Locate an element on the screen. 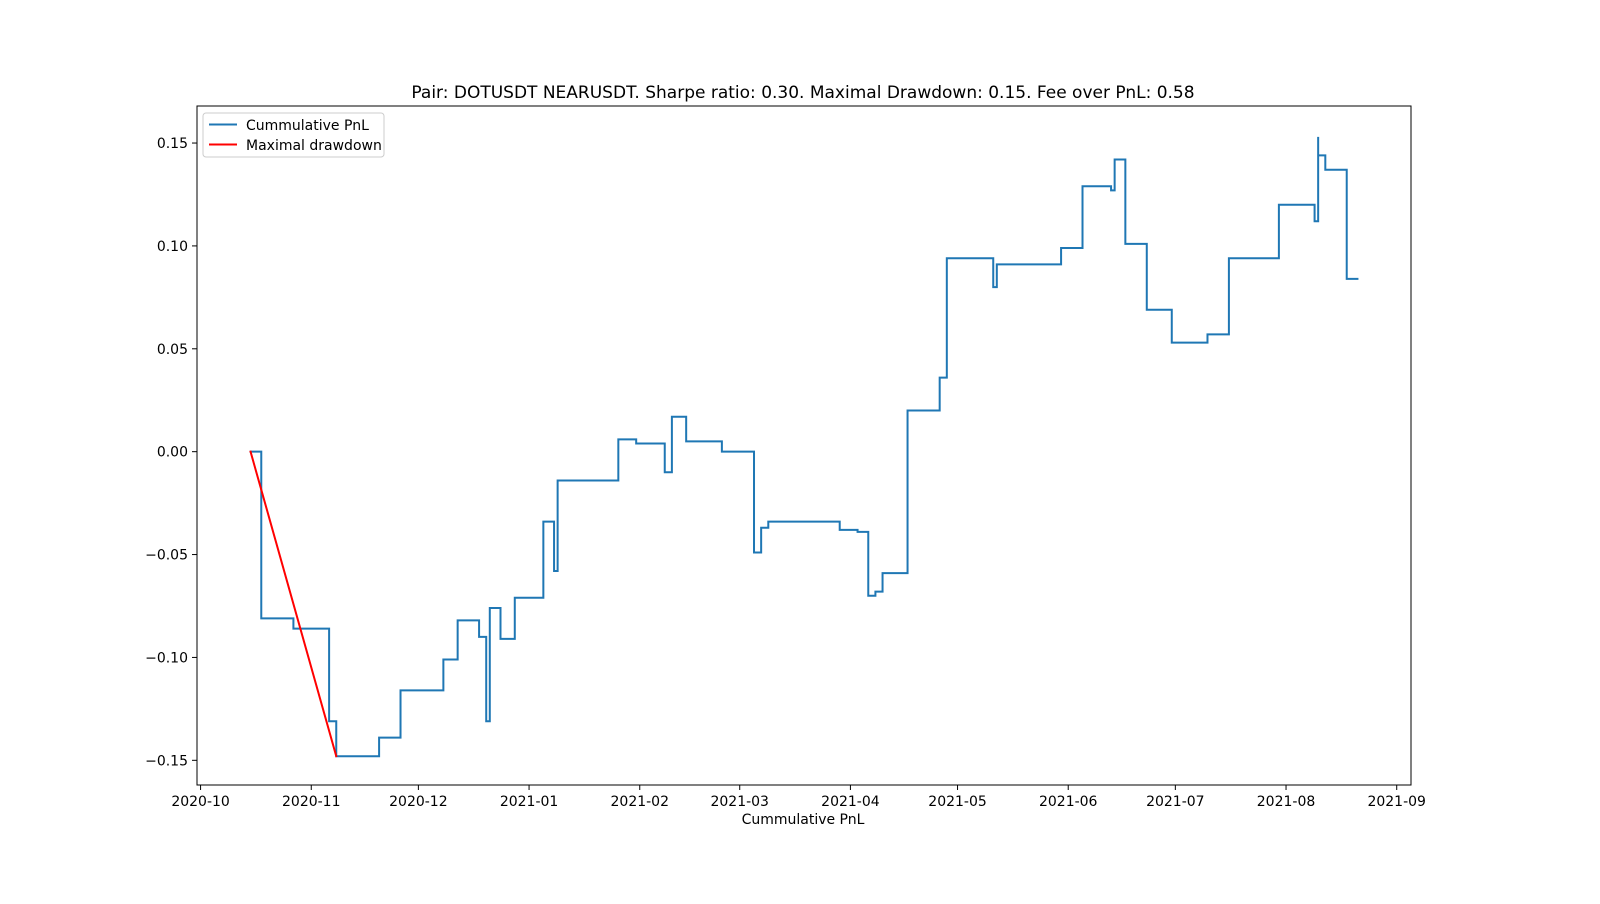 Image resolution: width=1600 pixels, height=904 pixels. x-tick-label: 2020-12 is located at coordinates (418, 802).